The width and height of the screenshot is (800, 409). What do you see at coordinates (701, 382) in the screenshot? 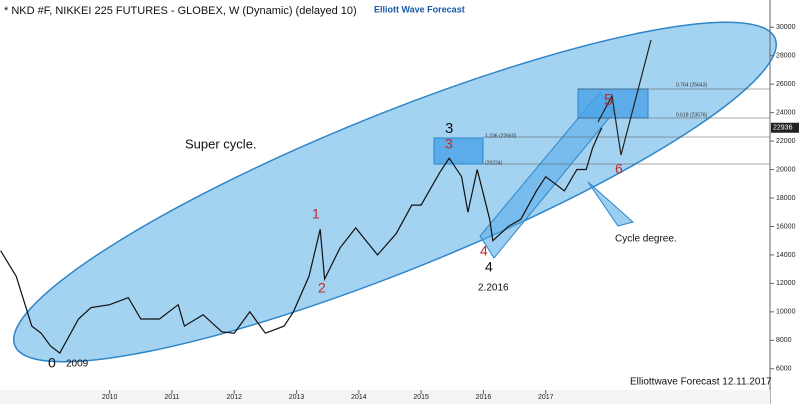
I see `footer: Elliottwave Forecast 12.11.2017` at bounding box center [701, 382].